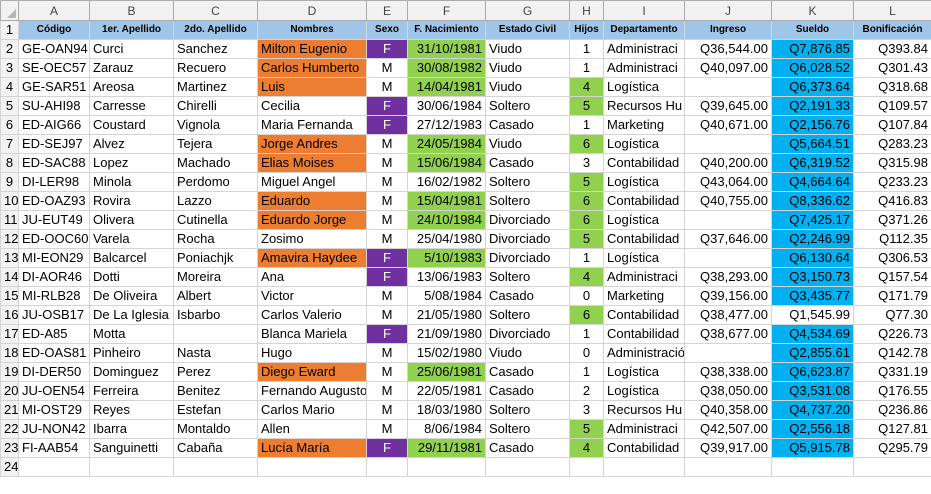 Image resolution: width=931 pixels, height=494 pixels. I want to click on field-header-sueldo: Sueldo, so click(812, 30).